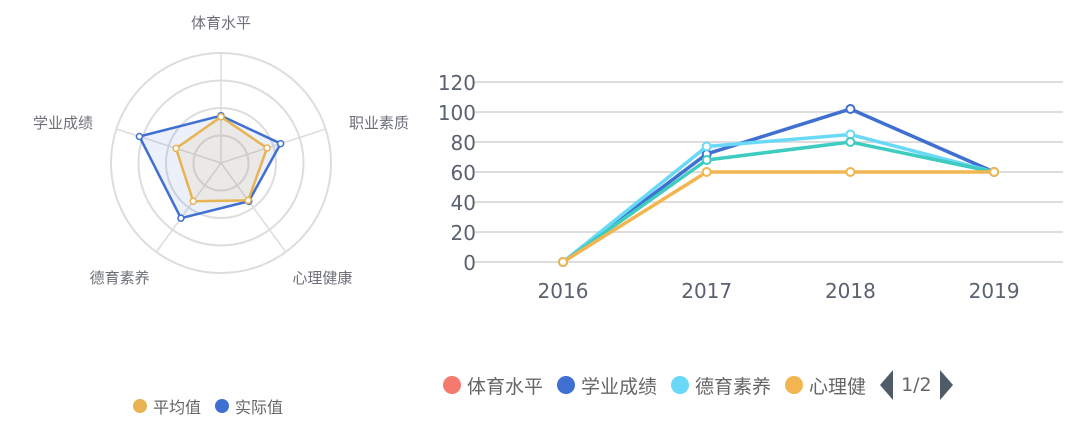 This screenshot has width=1080, height=423. Describe the element at coordinates (379, 123) in the screenshot. I see `radar-indicator-label: 职业素质` at that location.